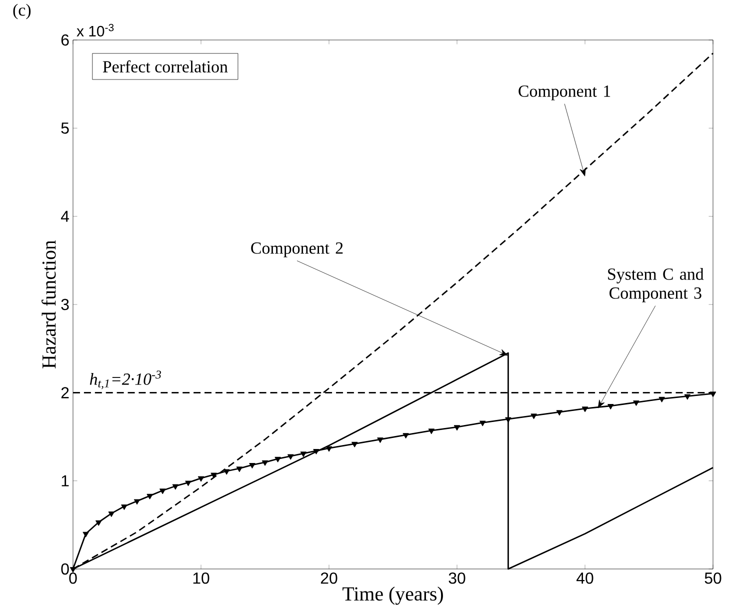  Describe the element at coordinates (656, 285) in the screenshot. I see `annotation: System C and Component 3` at that location.